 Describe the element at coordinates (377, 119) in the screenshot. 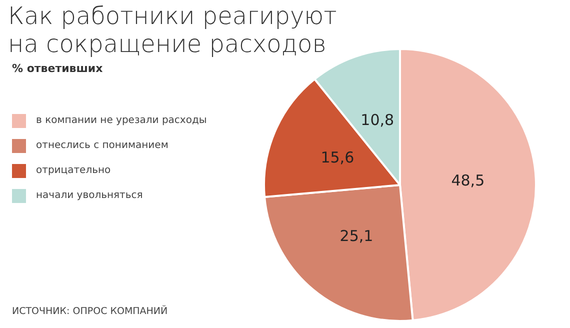

I see `data-label: 10,8` at that location.